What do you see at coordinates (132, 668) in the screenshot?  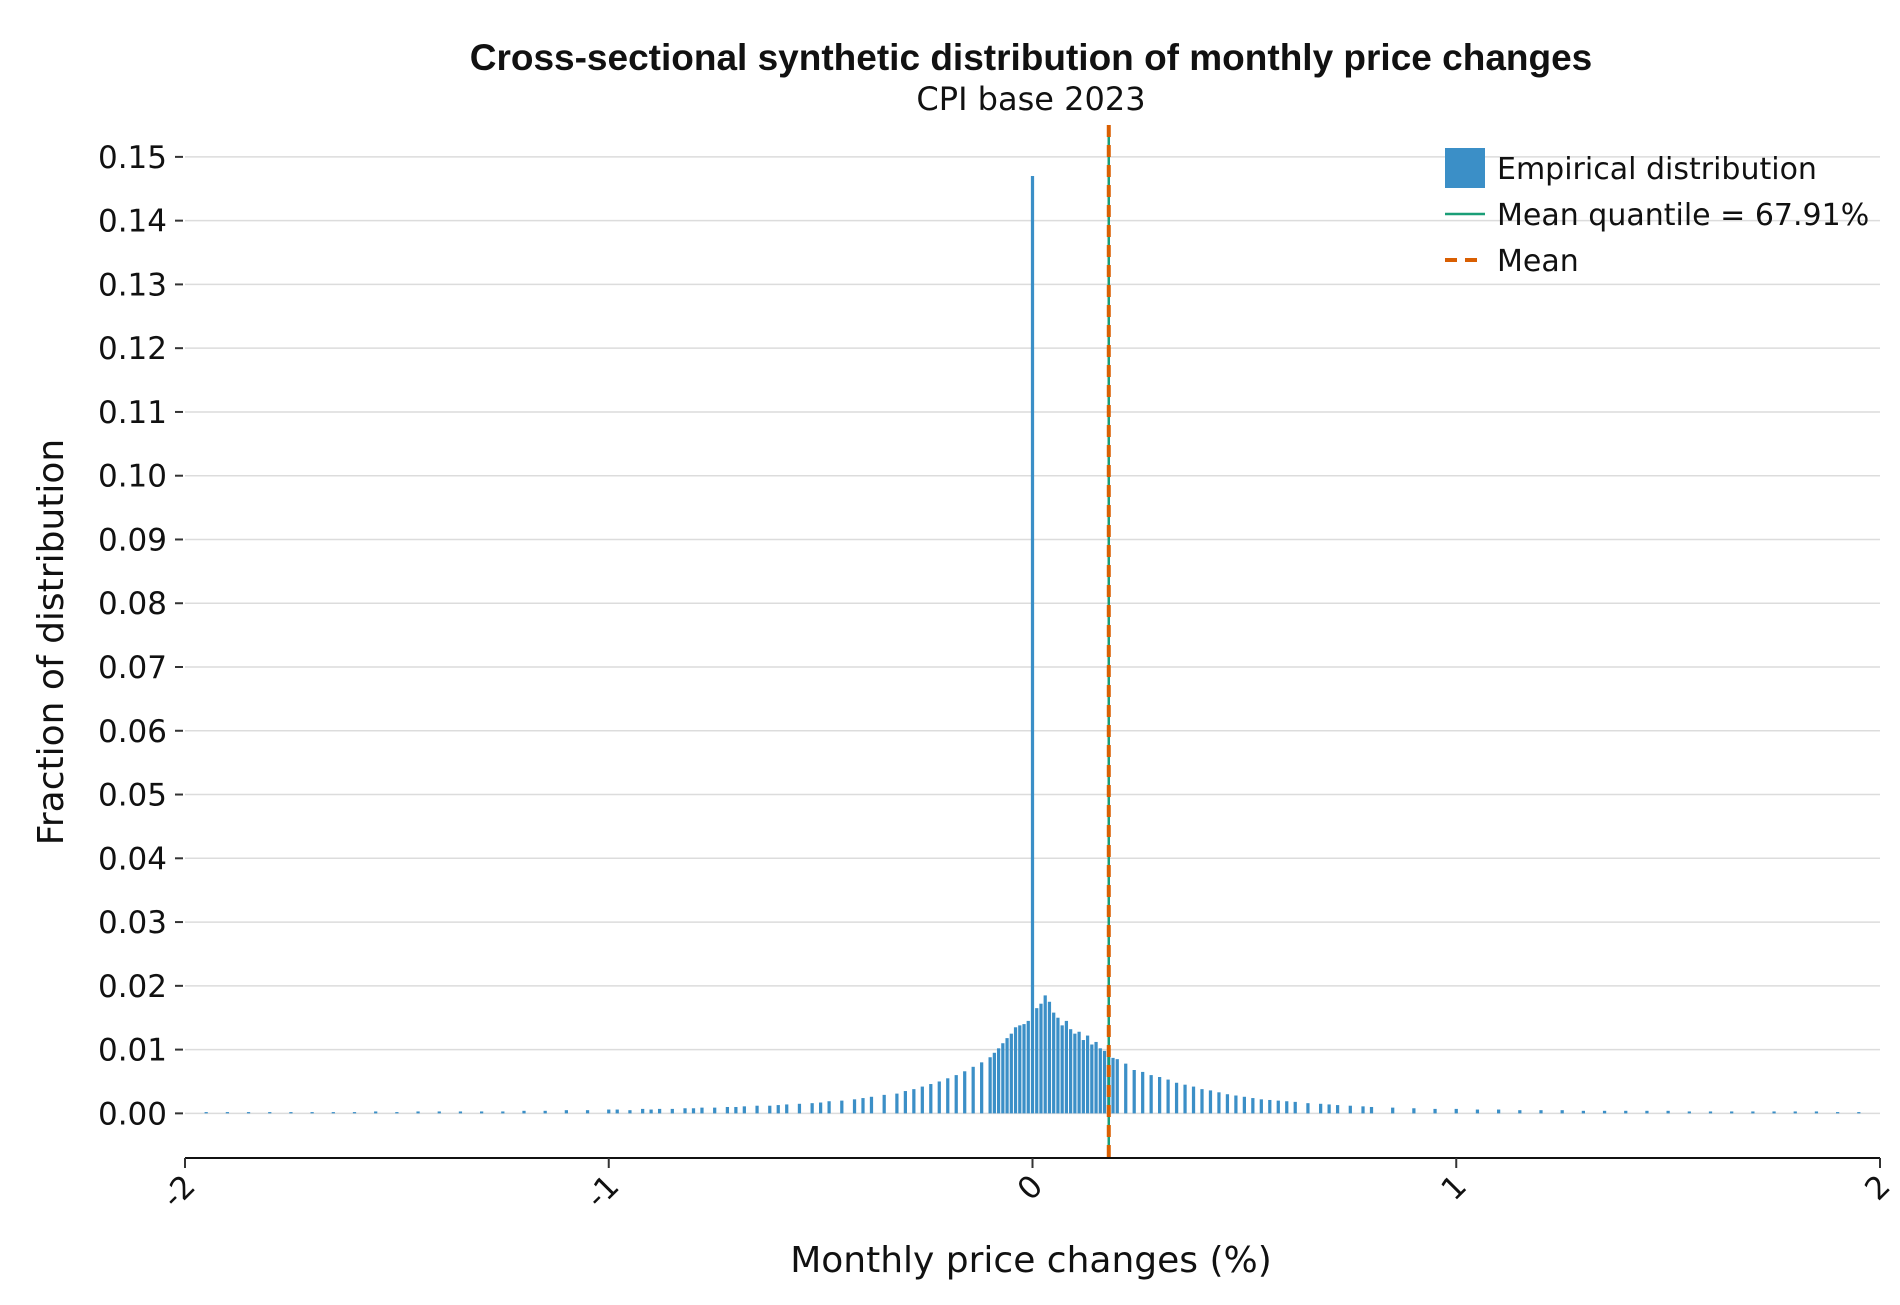 I see `y-tick-label: 0.07` at bounding box center [132, 668].